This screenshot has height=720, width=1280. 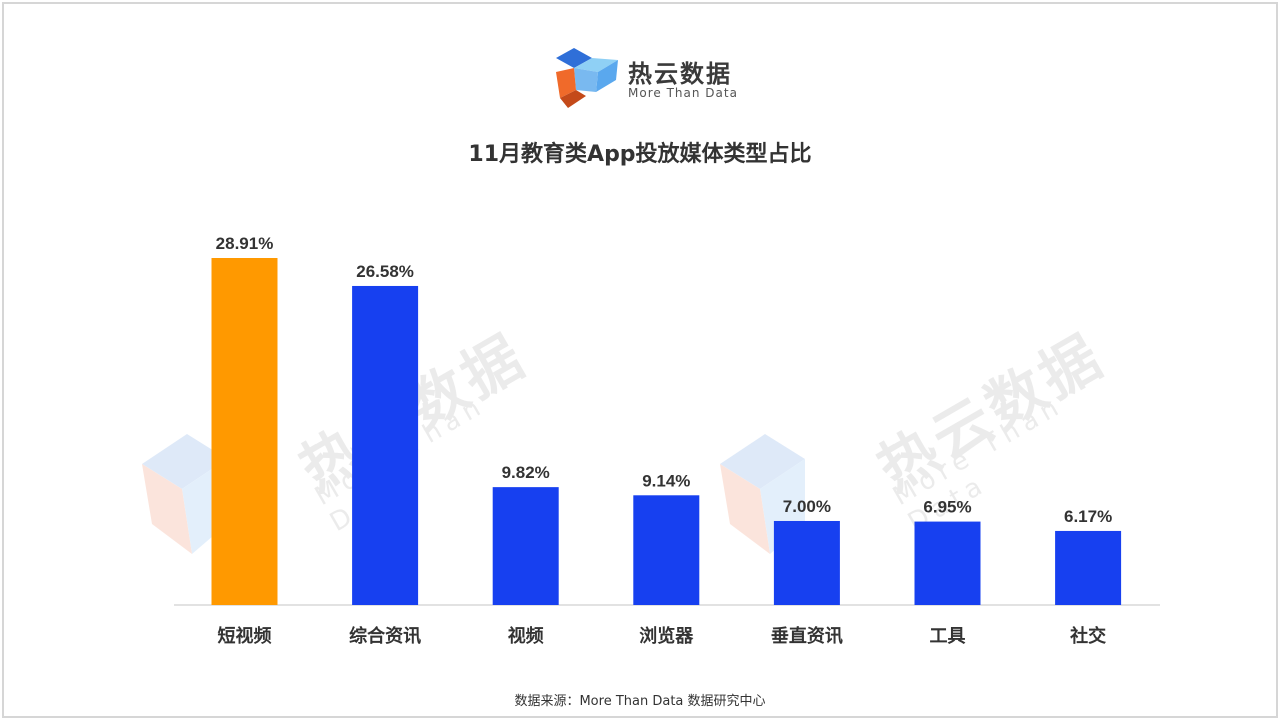 What do you see at coordinates (640, 154) in the screenshot?
I see `chart-title: 11月教育类App投放媒体类型占比` at bounding box center [640, 154].